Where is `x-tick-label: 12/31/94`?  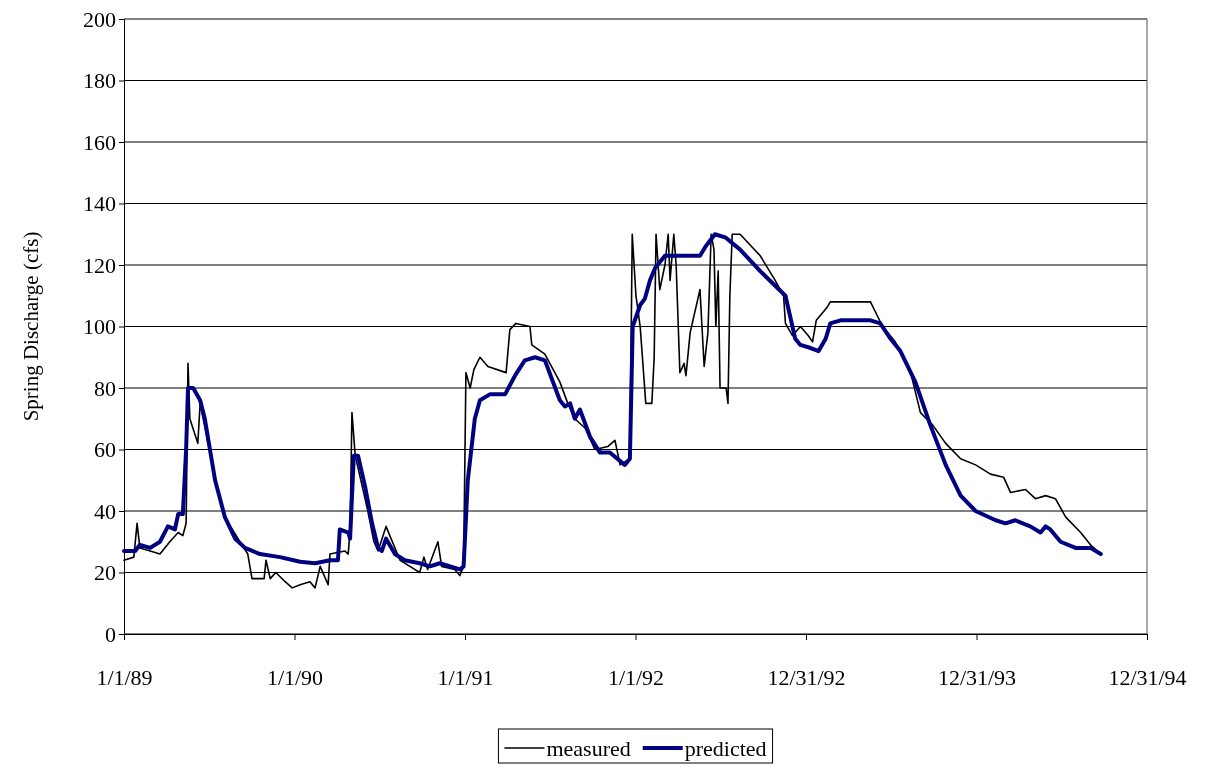 x-tick-label: 12/31/94 is located at coordinates (1147, 677).